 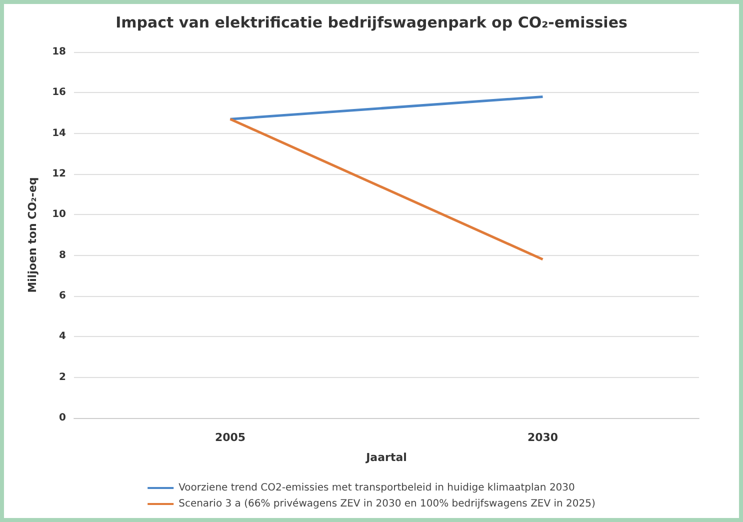 What do you see at coordinates (376, 488) in the screenshot?
I see `legend-label: Voorziene trend CO2-emissies met transportbeleid in huidige klimaatplan 2030` at bounding box center [376, 488].